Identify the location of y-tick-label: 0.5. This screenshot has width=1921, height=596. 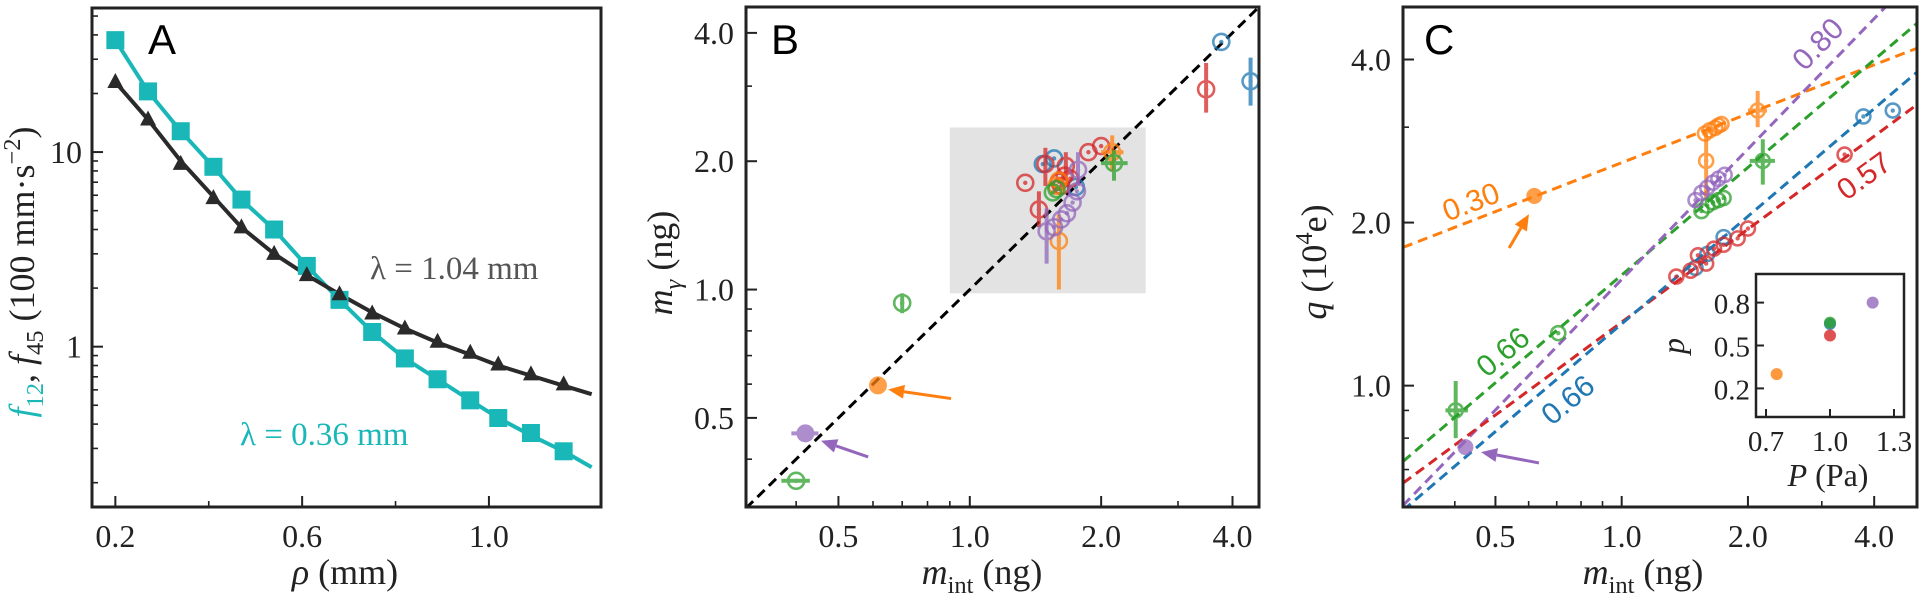
(714, 418).